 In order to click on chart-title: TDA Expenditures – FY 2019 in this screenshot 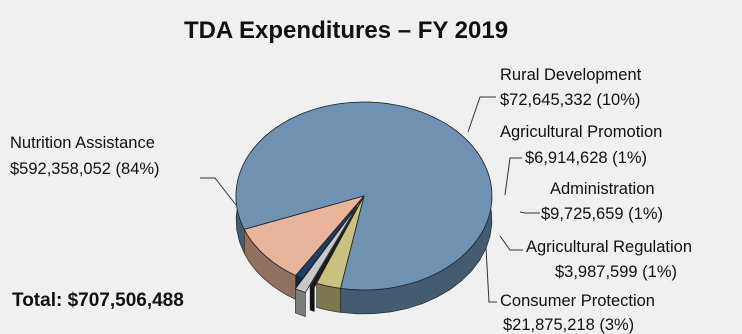, I will do `click(346, 30)`.